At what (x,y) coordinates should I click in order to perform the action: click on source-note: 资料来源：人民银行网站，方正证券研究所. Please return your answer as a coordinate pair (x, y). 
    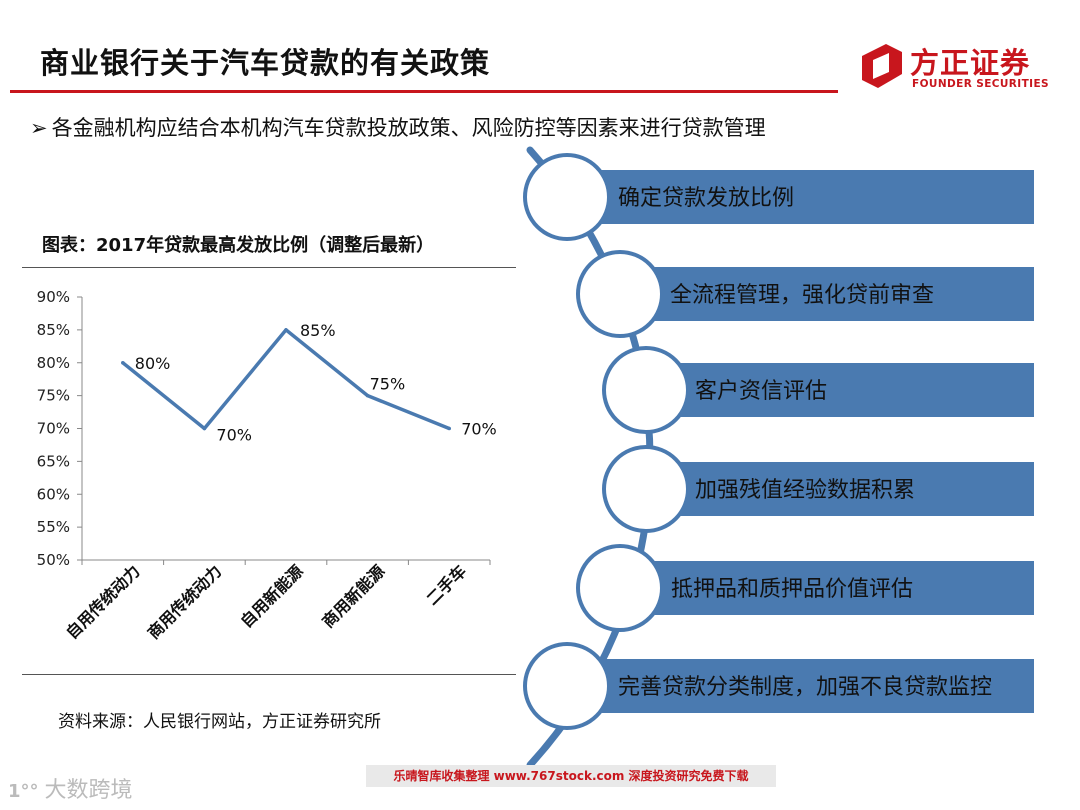
    Looking at the image, I should click on (219, 722).